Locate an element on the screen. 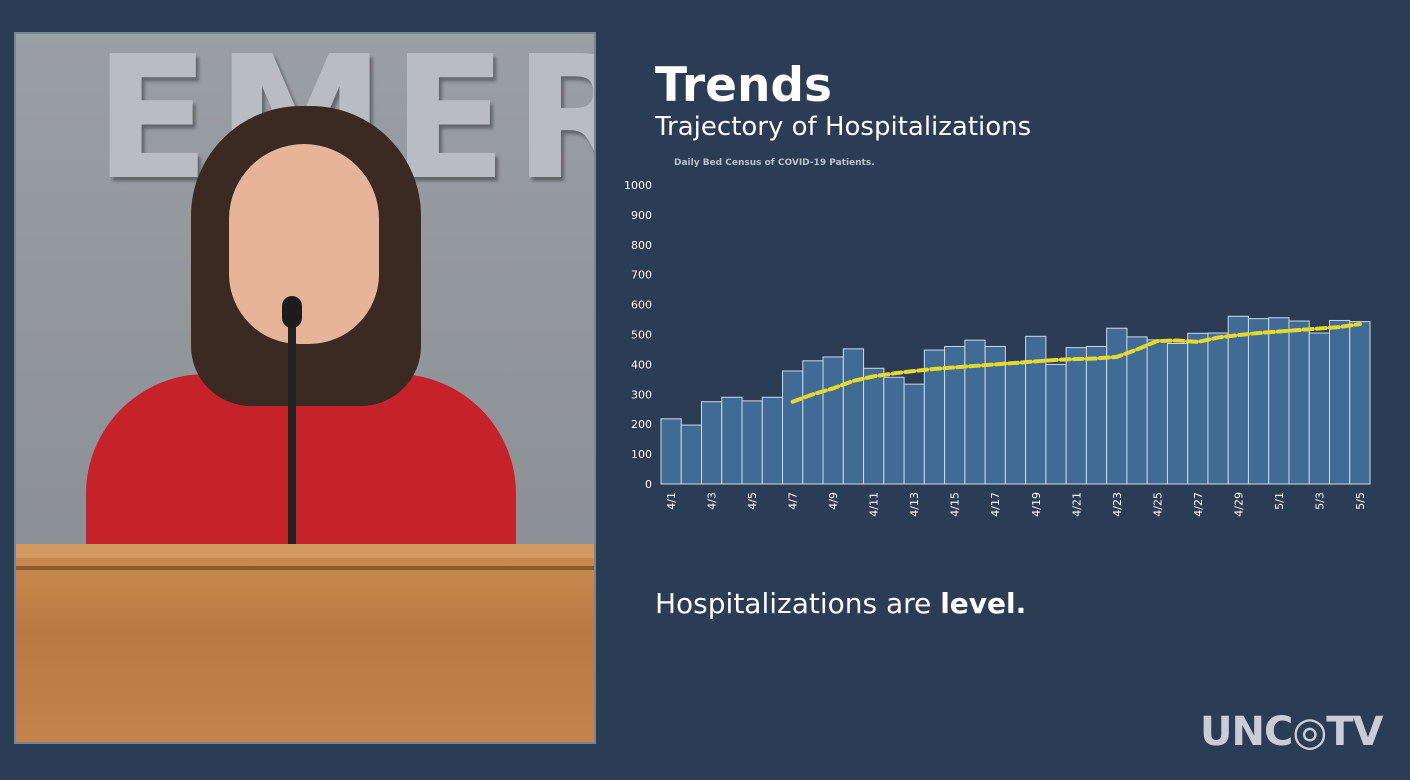  bar-4/11 is located at coordinates (874, 426).